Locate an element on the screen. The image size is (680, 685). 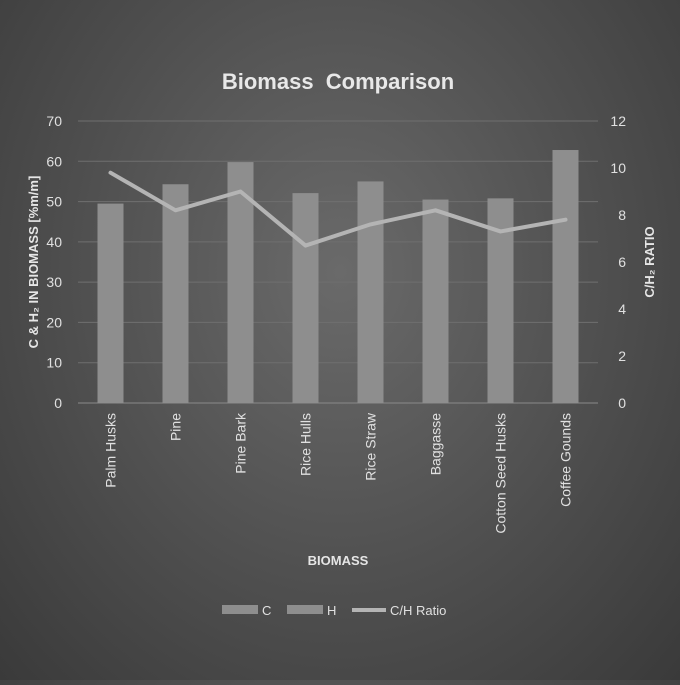
ratio-line-path is located at coordinates (338, 209).